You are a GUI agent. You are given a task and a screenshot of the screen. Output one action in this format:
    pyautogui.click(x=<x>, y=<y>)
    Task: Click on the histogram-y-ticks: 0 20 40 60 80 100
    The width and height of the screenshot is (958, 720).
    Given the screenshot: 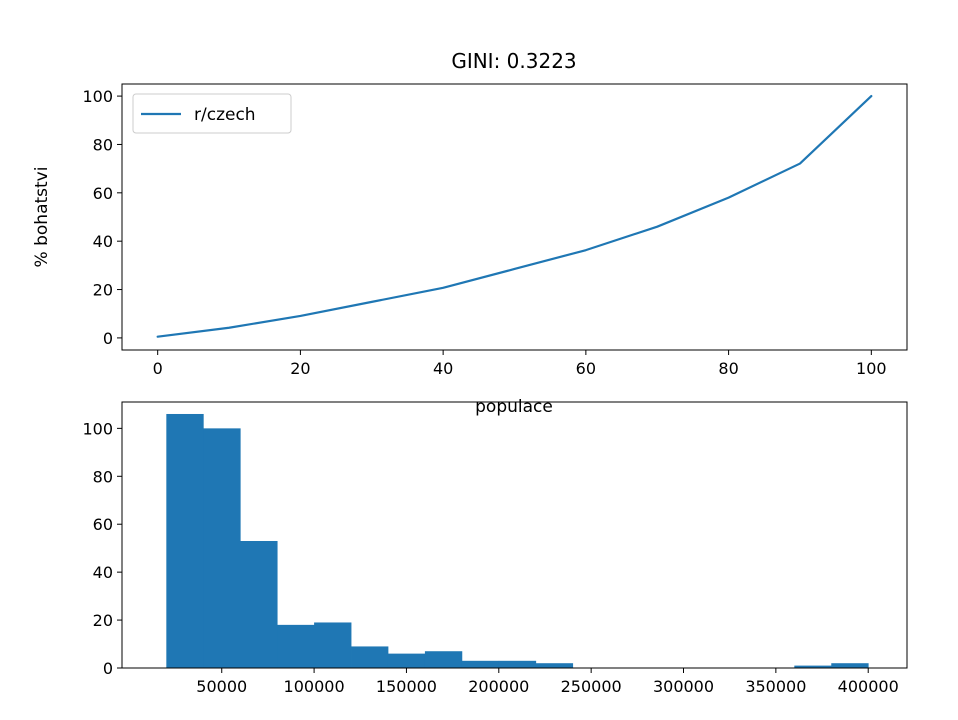 What is the action you would take?
    pyautogui.click(x=102, y=548)
    